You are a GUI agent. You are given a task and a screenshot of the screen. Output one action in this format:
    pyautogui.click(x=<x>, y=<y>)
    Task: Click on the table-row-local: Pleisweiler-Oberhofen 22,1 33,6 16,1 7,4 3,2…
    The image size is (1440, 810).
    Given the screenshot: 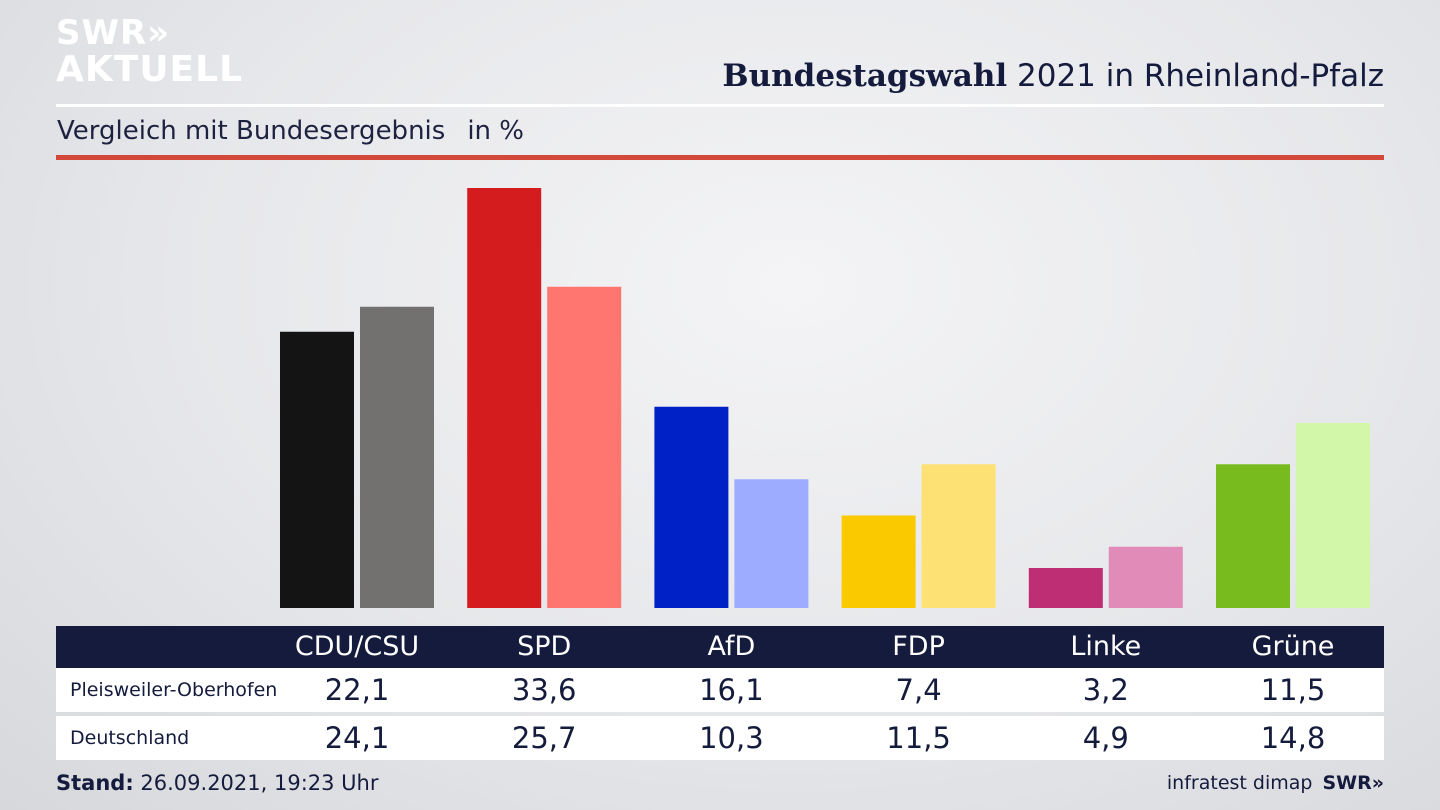 What is the action you would take?
    pyautogui.click(x=720, y=690)
    